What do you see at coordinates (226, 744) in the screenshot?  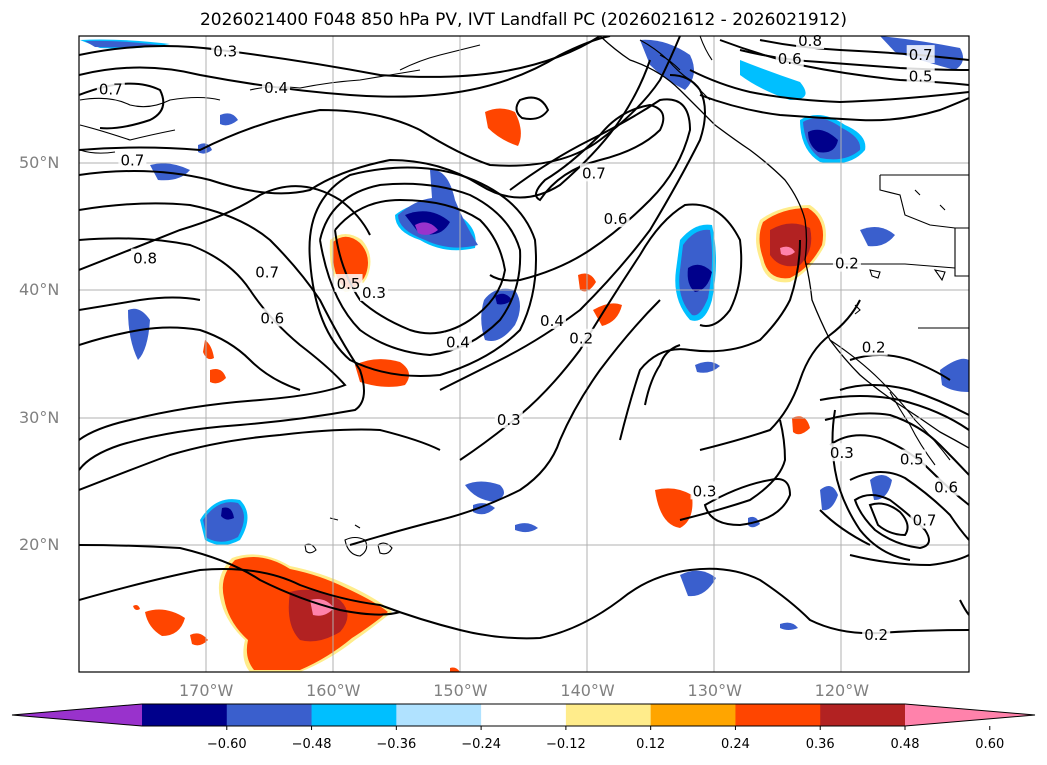 I see `colorbar-tick-label: −0.60` at bounding box center [226, 744].